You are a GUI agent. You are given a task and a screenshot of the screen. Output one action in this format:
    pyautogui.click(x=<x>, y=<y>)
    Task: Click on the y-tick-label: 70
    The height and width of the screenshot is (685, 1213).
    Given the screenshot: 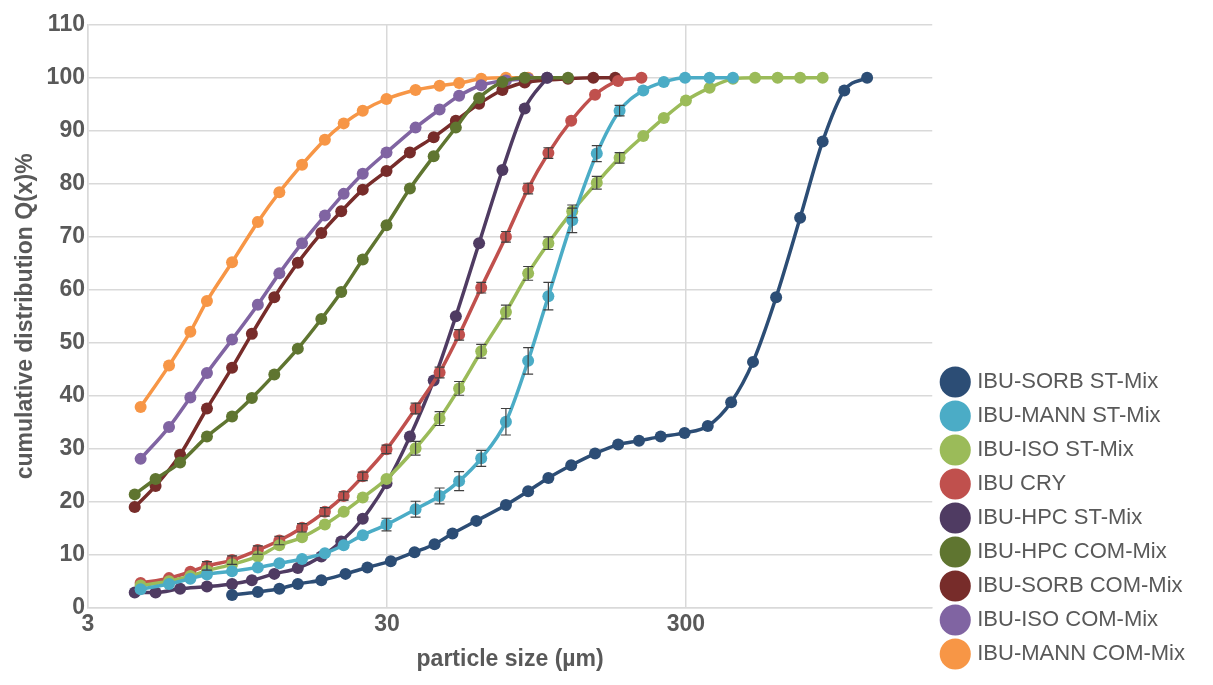 What is the action you would take?
    pyautogui.click(x=72, y=235)
    